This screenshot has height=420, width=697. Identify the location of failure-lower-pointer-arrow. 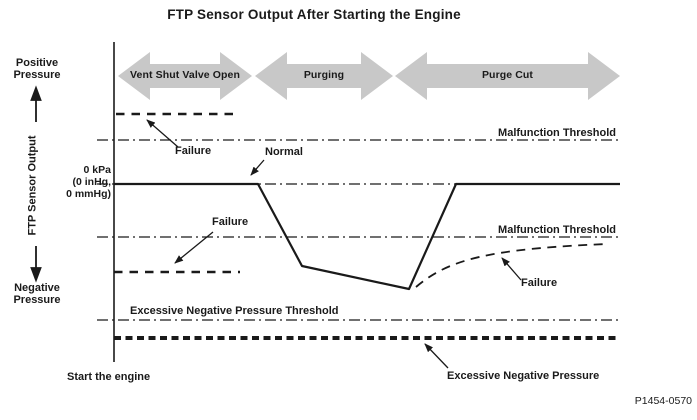
(194, 247).